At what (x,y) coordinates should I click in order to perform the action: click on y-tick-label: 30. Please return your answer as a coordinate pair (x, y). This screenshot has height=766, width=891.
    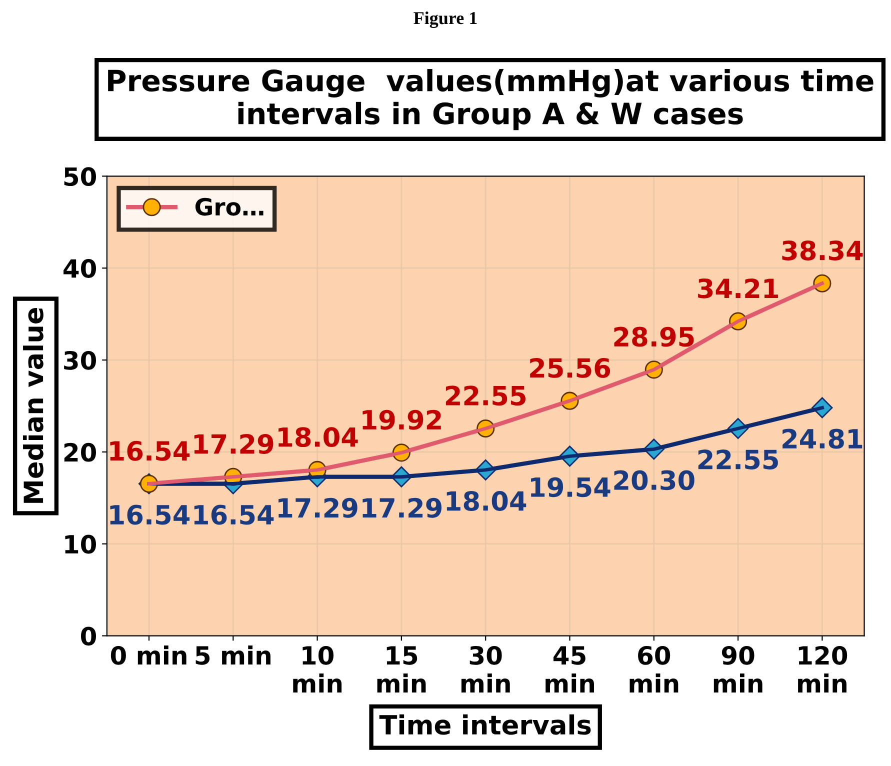
    Looking at the image, I should click on (80, 360).